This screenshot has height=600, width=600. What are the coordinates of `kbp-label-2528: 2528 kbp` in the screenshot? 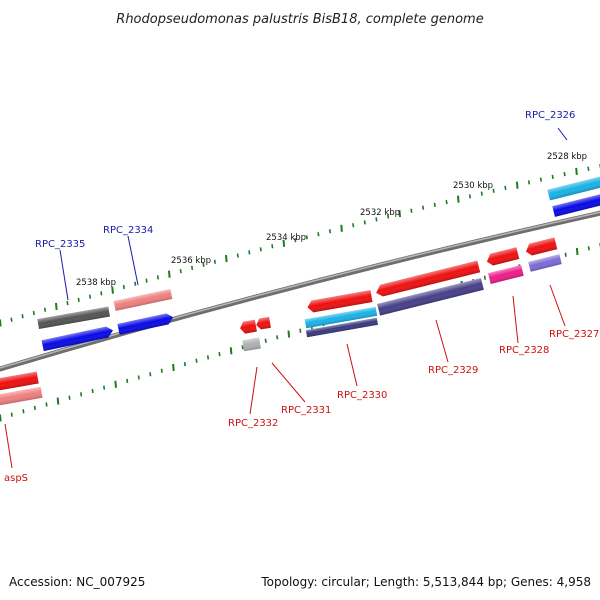 It's located at (567, 157).